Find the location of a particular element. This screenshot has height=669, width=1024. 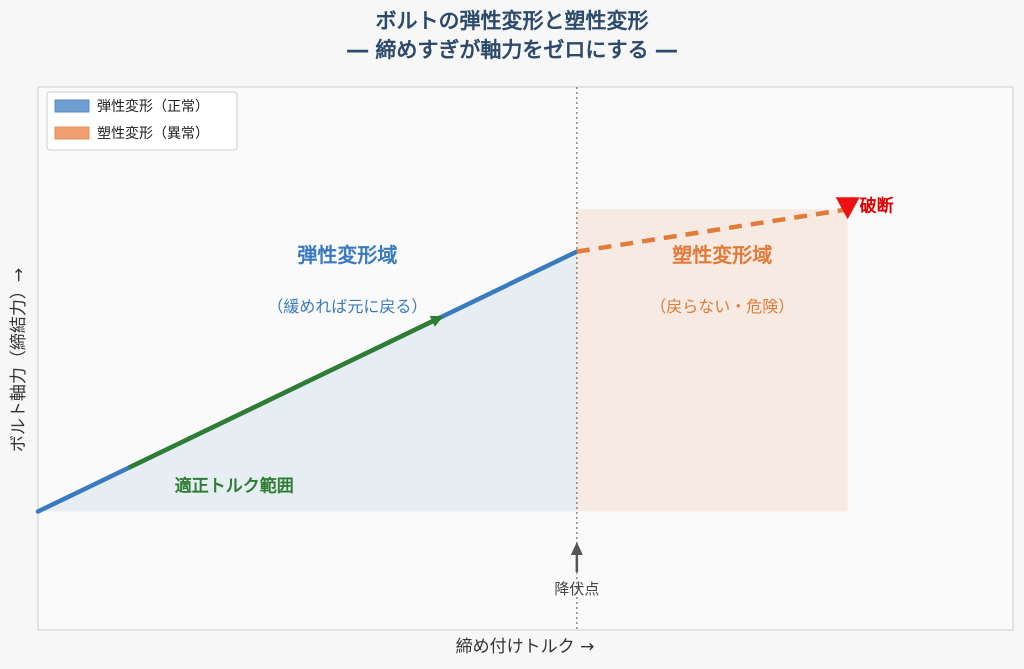

fracture-label: 破断 is located at coordinates (877, 205).